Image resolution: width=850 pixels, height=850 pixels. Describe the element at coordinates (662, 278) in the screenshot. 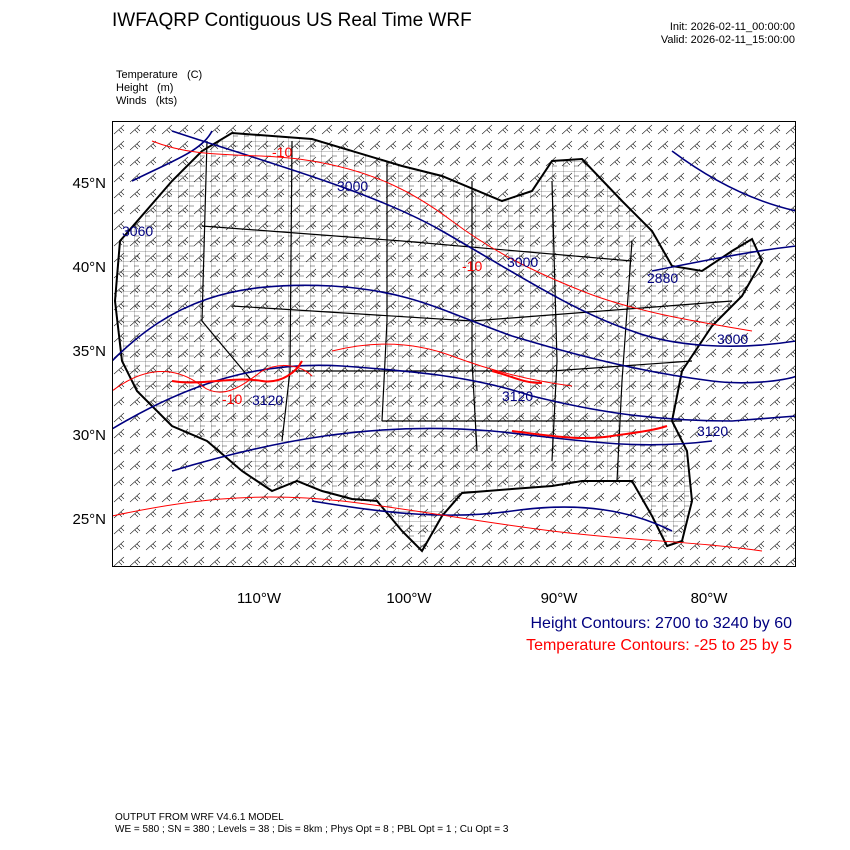

I see `height-label: 2880` at that location.